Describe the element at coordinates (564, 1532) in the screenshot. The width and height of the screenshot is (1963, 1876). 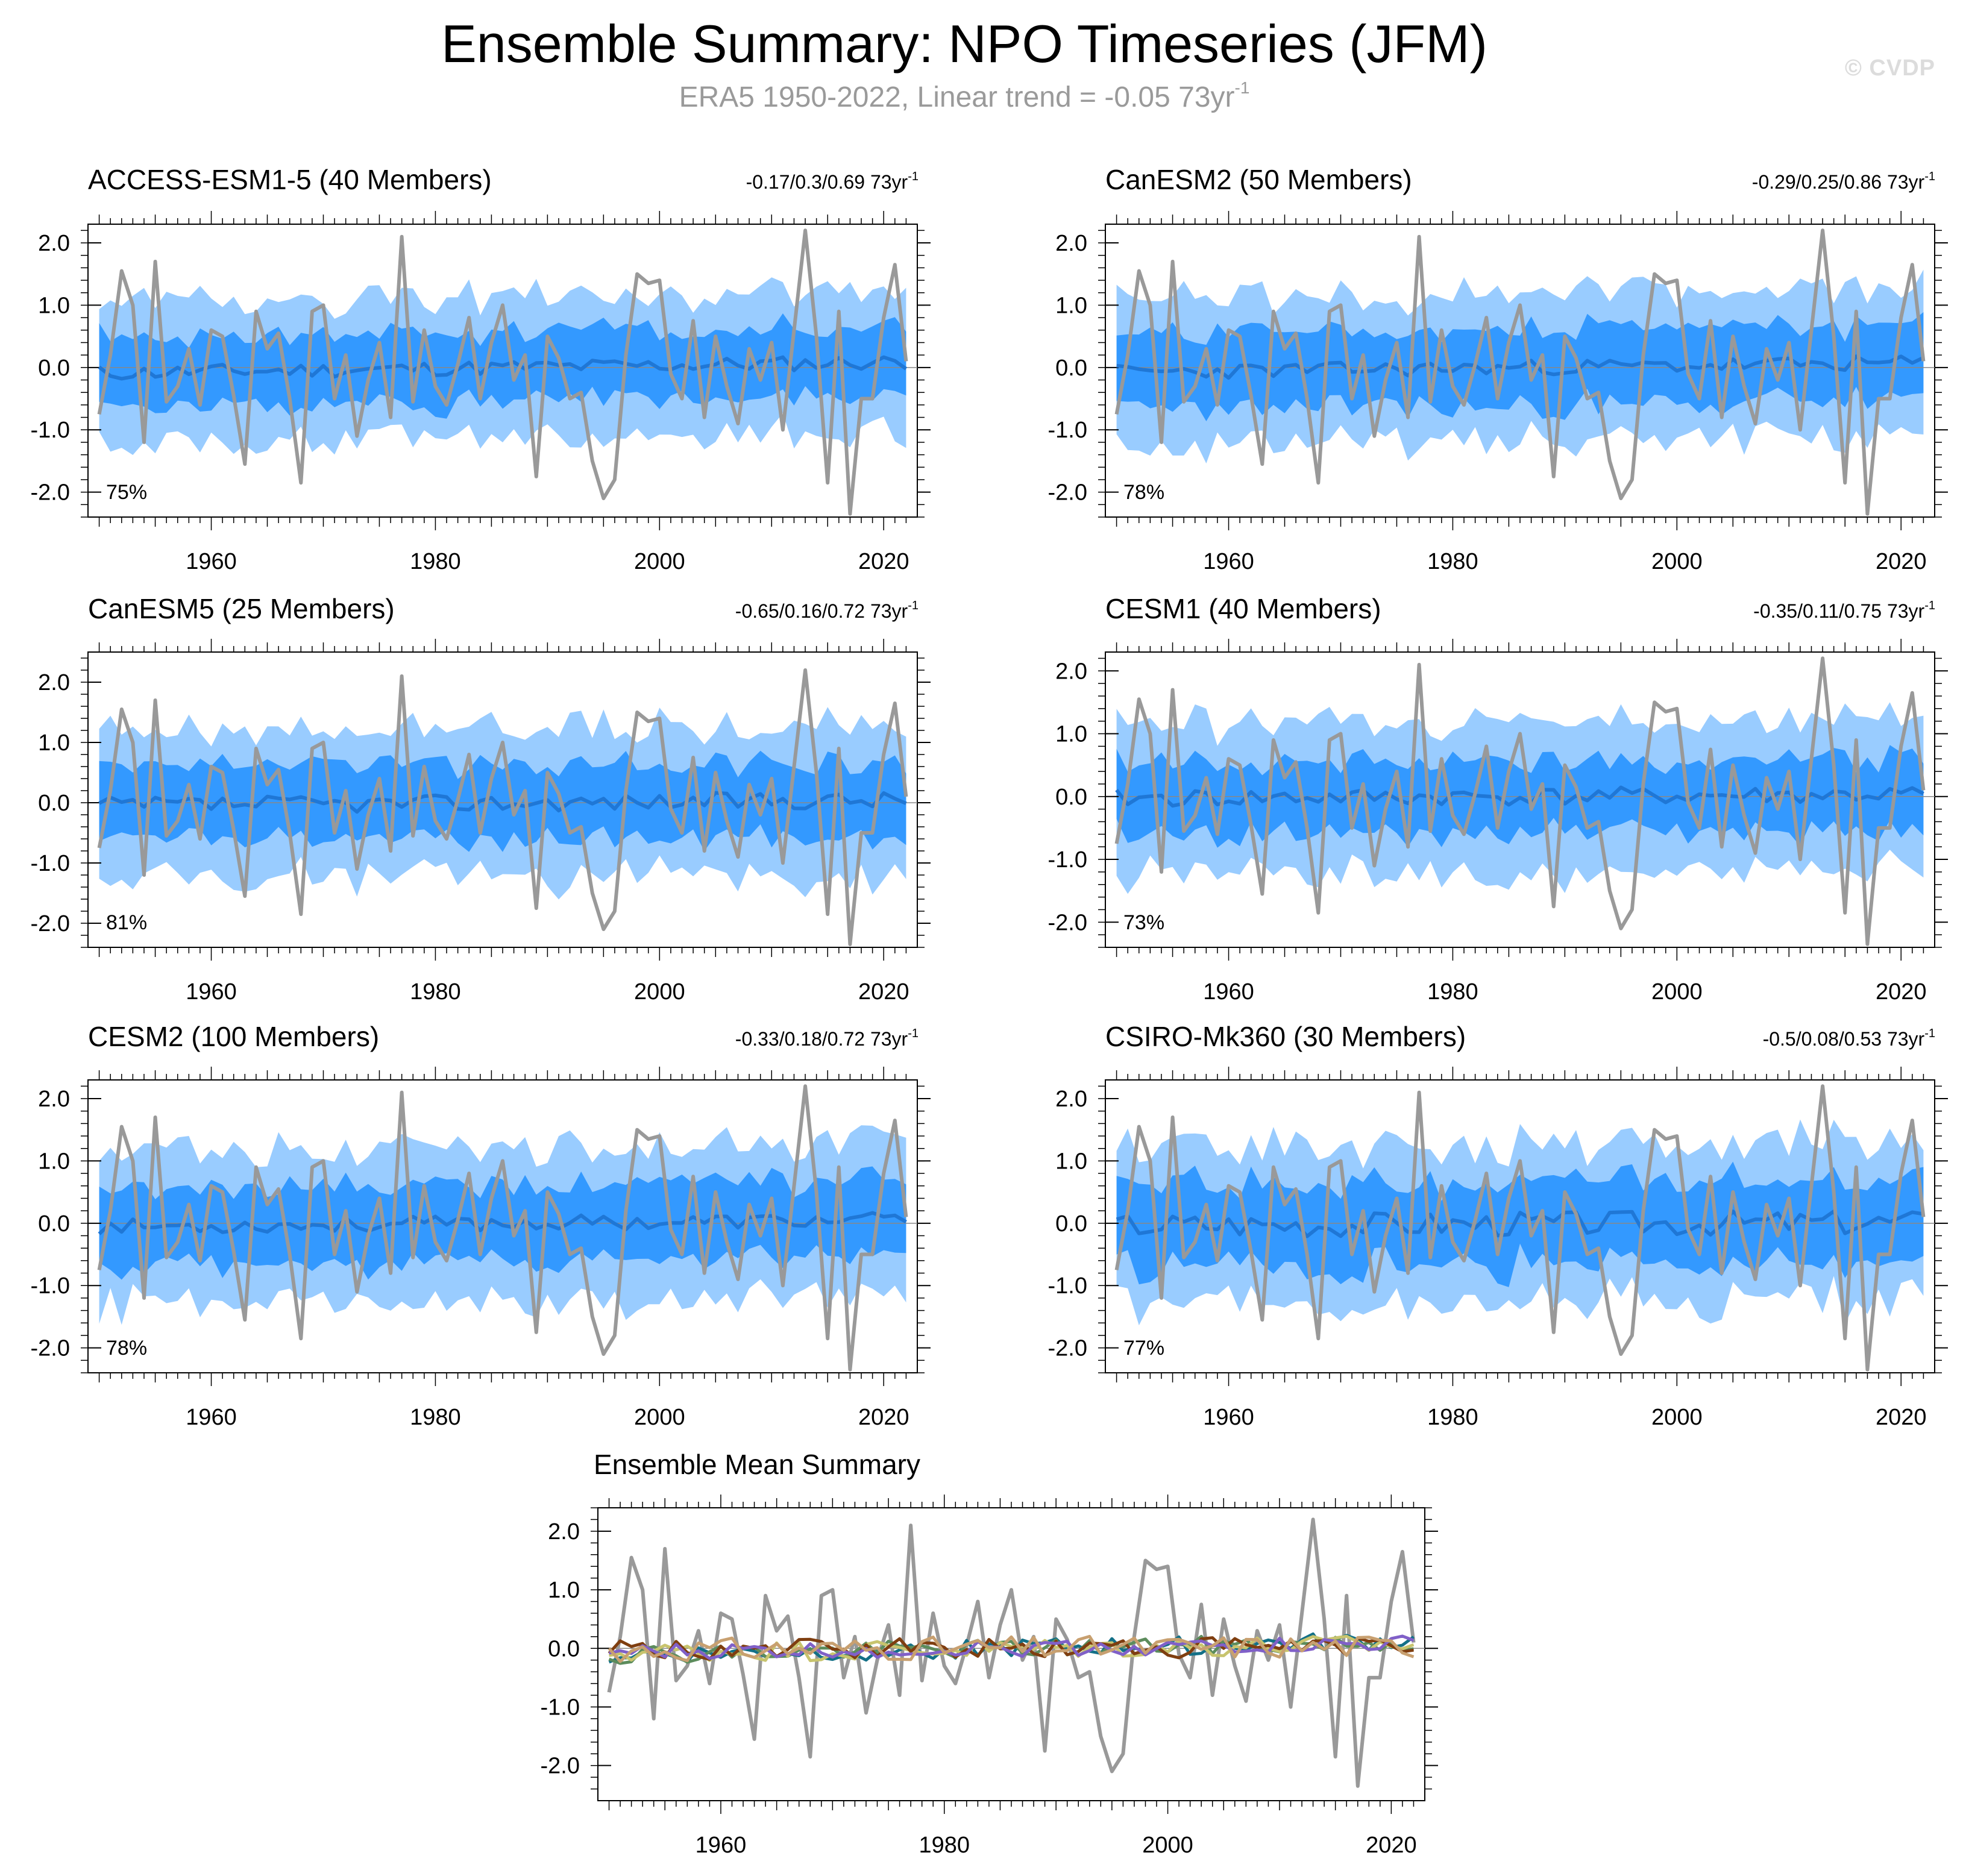
I see `ytick-label-6: 2.0` at that location.